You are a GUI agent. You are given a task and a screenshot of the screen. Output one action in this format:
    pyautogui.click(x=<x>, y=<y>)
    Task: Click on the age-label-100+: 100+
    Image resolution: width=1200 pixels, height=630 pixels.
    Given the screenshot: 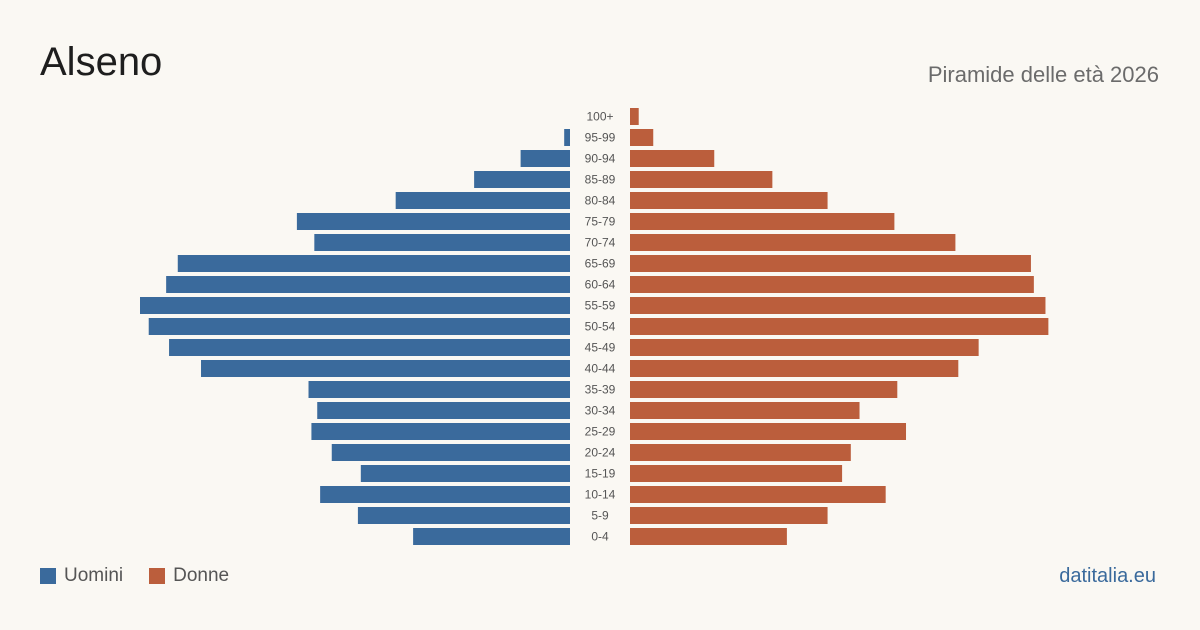 What is the action you would take?
    pyautogui.click(x=599, y=117)
    